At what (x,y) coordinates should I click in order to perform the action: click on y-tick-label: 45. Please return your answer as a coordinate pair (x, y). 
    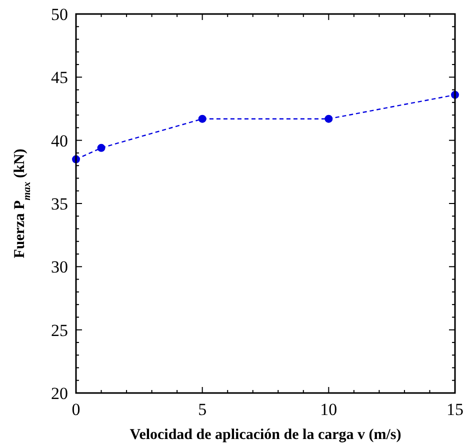
    Looking at the image, I should click on (59, 78).